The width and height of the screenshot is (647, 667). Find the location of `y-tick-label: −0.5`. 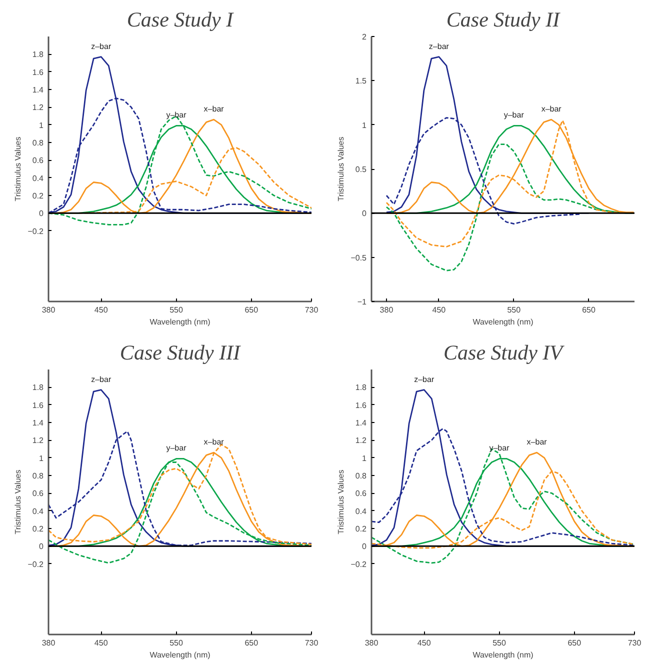

y-tick-label: −0.5 is located at coordinates (359, 257).